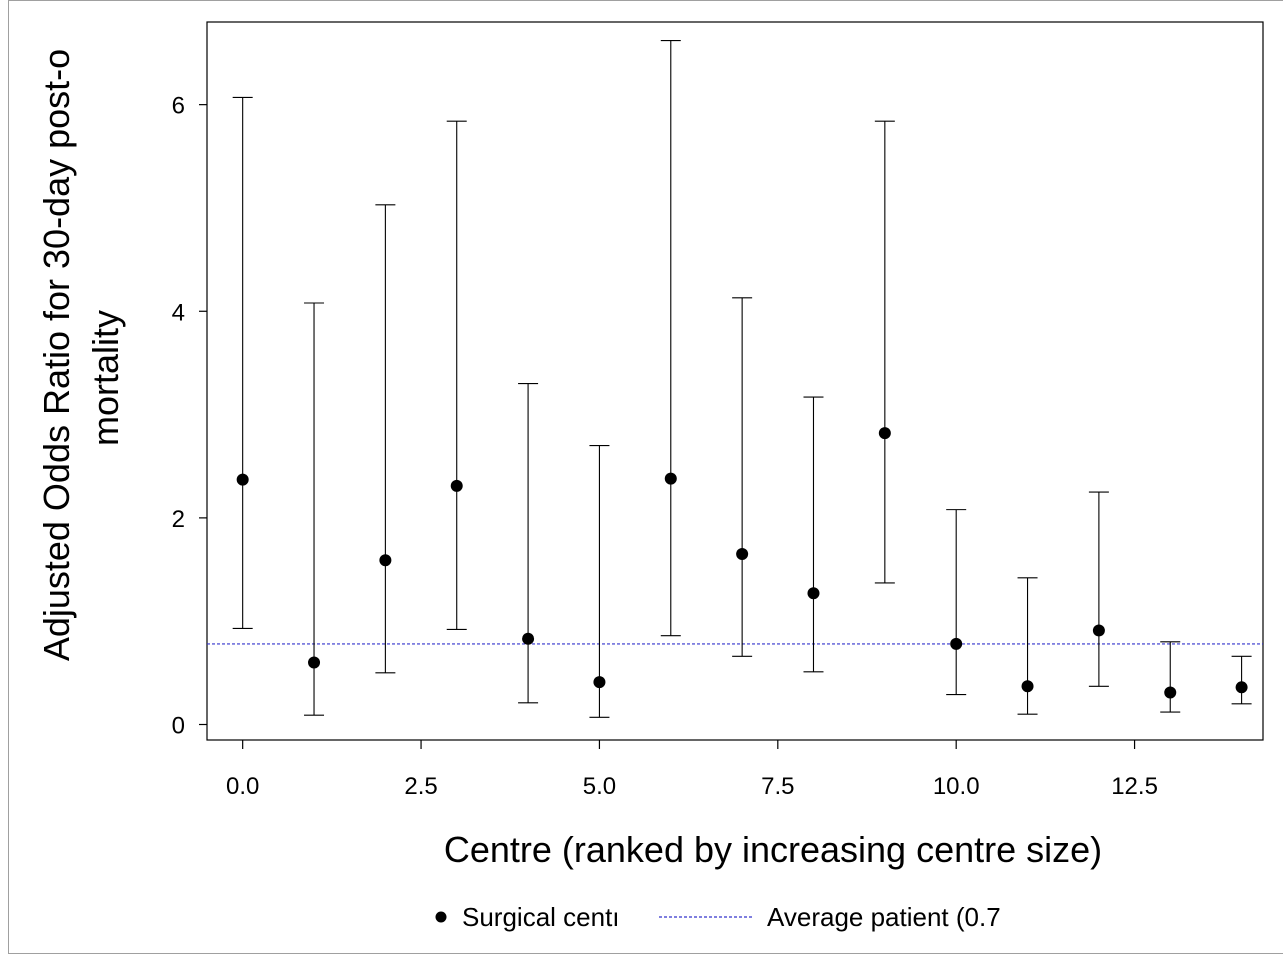 The image size is (1283, 955). What do you see at coordinates (178, 106) in the screenshot?
I see `y-tick-label: 6` at bounding box center [178, 106].